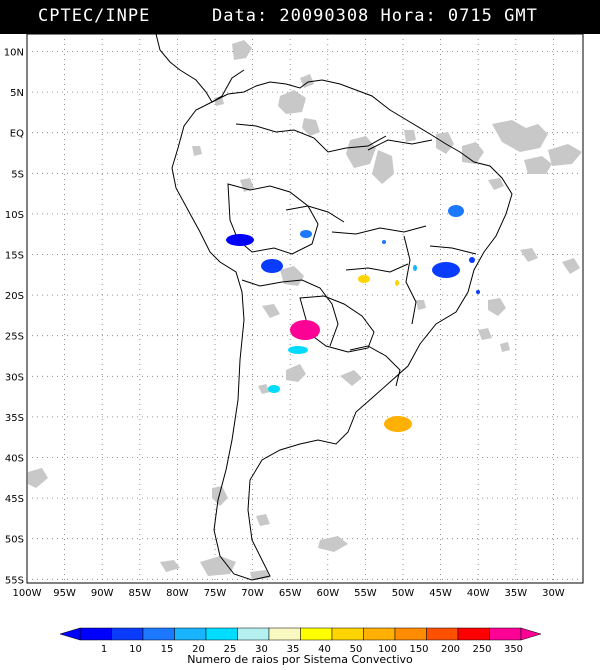 The width and height of the screenshot is (600, 670). What do you see at coordinates (14, 215) in the screenshot?
I see `lat-tick-label: 10S` at bounding box center [14, 215].